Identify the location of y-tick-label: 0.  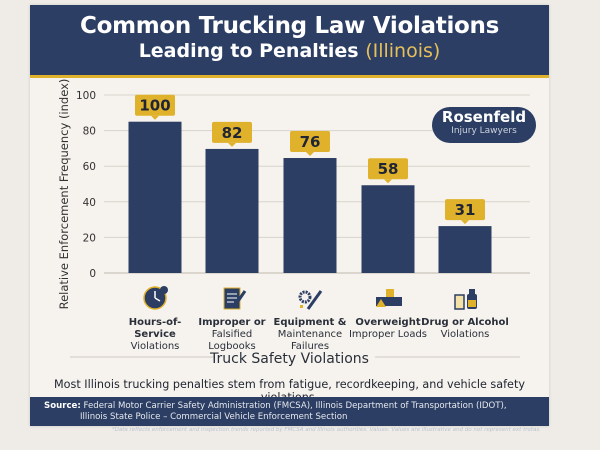
(92, 274).